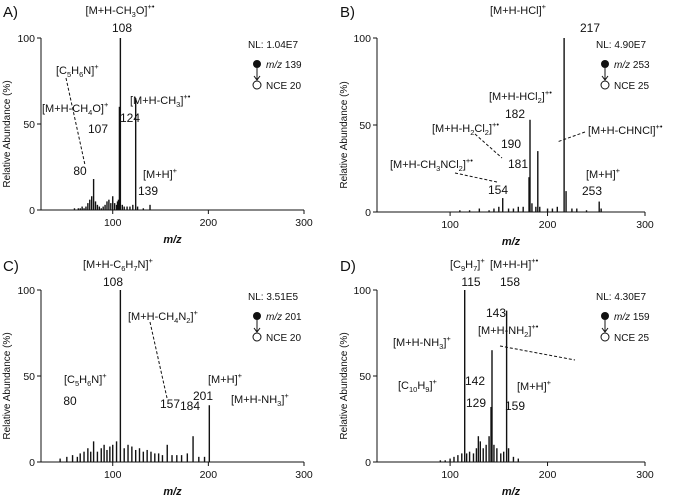 The image size is (677, 495). I want to click on peak-mz-label: 184, so click(190, 406).